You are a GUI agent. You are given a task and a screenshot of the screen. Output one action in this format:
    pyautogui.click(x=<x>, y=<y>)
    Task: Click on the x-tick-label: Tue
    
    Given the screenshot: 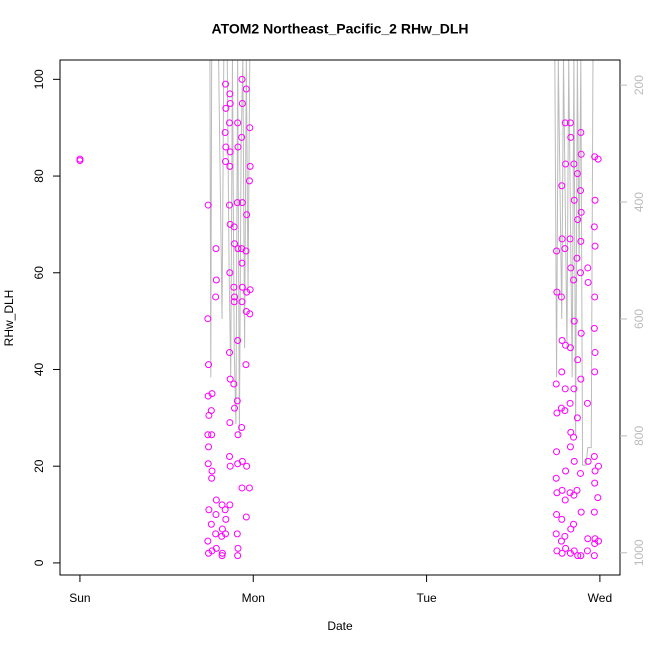 What is the action you would take?
    pyautogui.click(x=426, y=598)
    